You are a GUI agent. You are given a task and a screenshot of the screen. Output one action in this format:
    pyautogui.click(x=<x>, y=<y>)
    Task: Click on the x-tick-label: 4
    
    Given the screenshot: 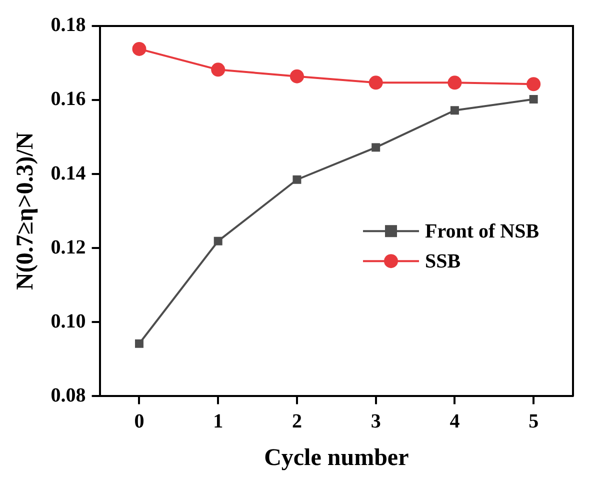 What is the action you would take?
    pyautogui.click(x=455, y=421)
    